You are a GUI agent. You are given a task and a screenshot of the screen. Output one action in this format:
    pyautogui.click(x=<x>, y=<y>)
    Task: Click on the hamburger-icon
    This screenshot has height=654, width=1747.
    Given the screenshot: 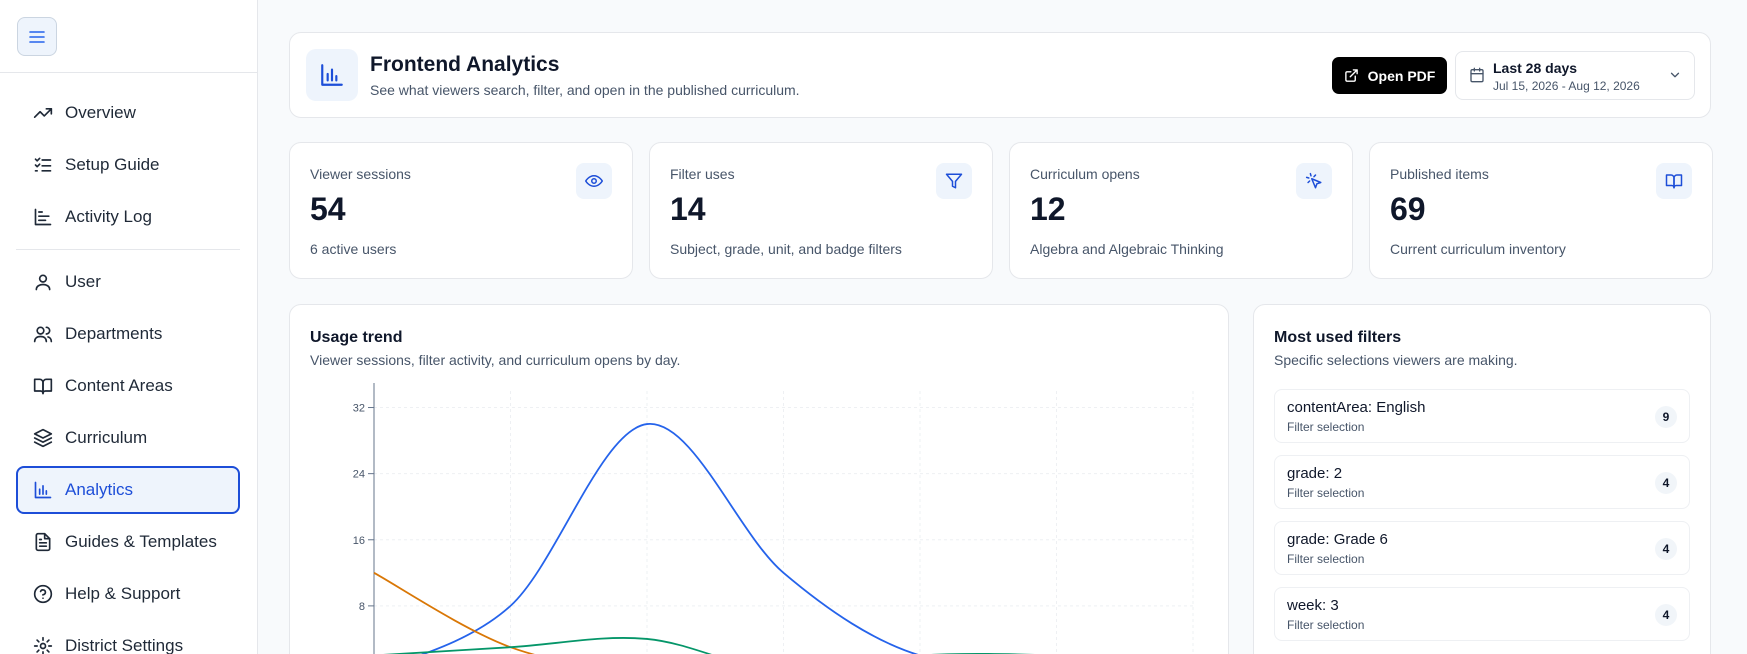 What is the action you would take?
    pyautogui.click(x=37, y=36)
    